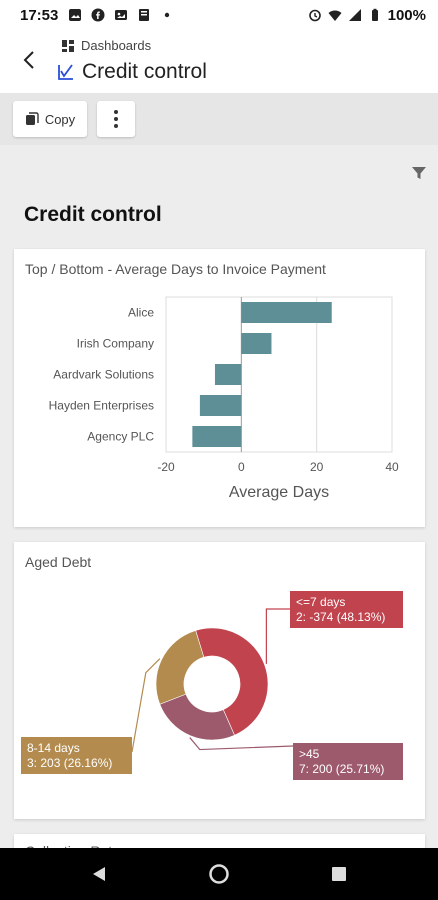  I want to click on nav-home-button, so click(219, 874).